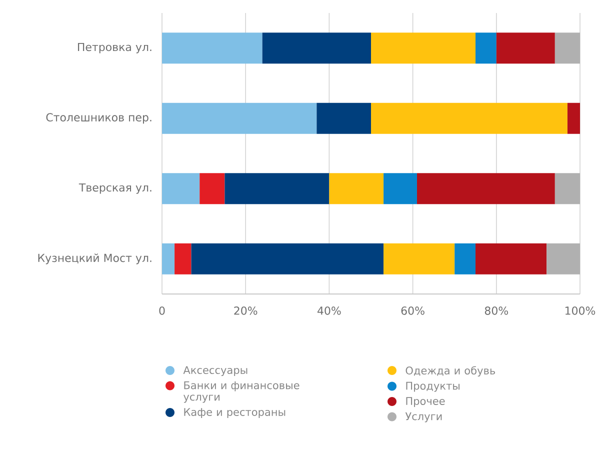 Image resolution: width=598 pixels, height=454 pixels. I want to click on y-tick-label: Петровка ул., so click(115, 48).